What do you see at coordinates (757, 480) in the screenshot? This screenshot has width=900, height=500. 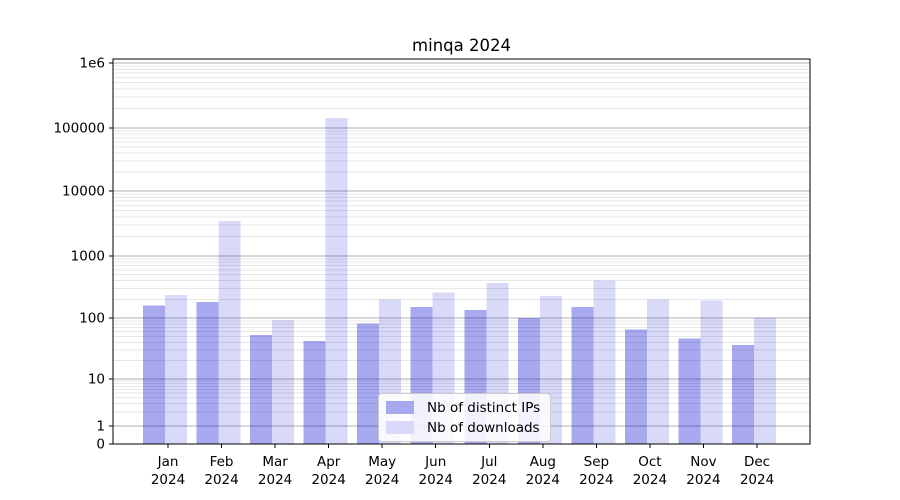 I see `x-tick-year-dec: 2024` at bounding box center [757, 480].